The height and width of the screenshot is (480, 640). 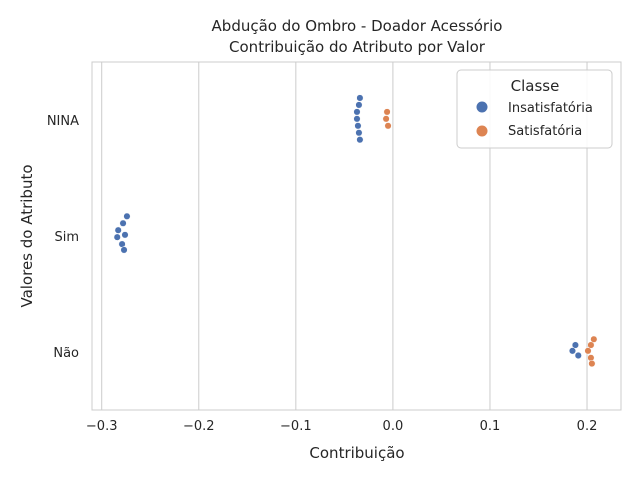 I want to click on x-tick-label: 0.0, so click(x=393, y=426).